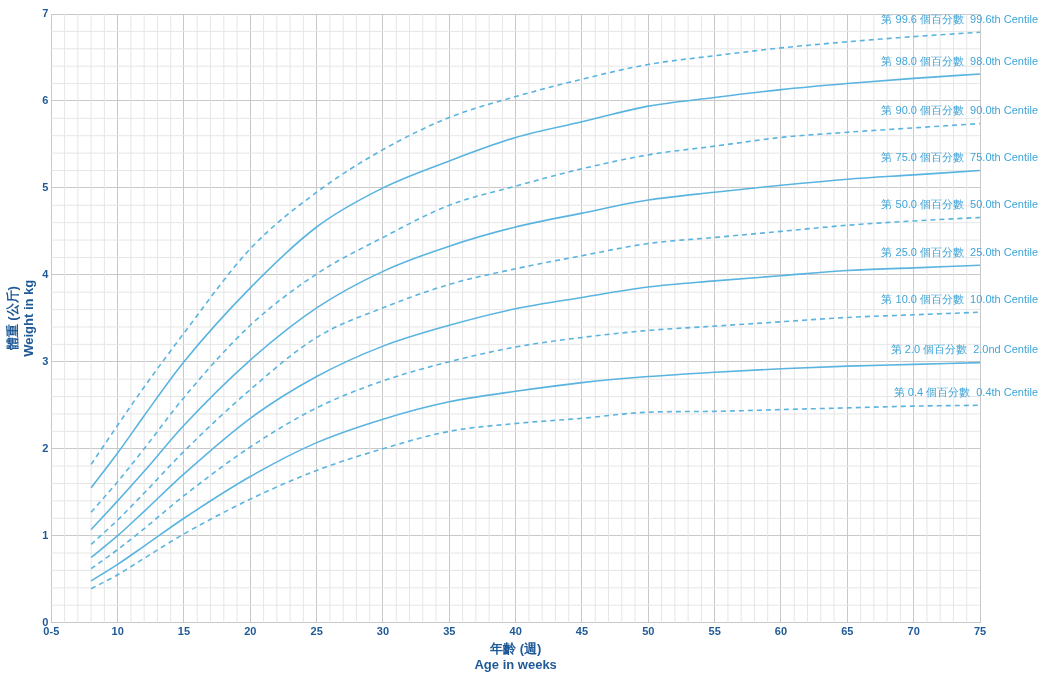  I want to click on y-tick-label: 4, so click(46, 273).